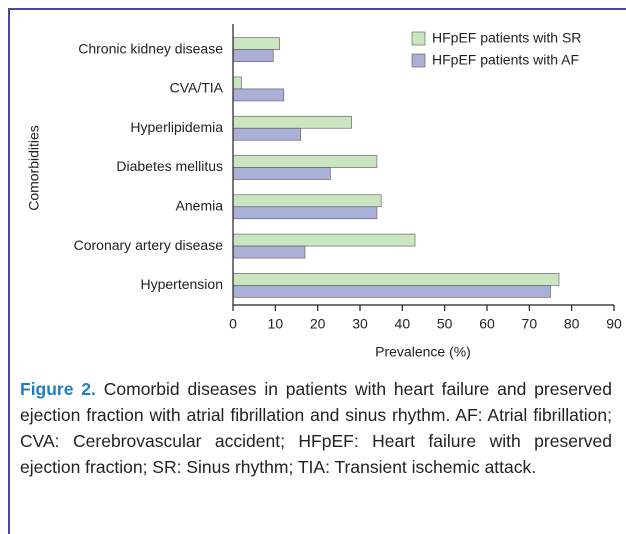  What do you see at coordinates (445, 324) in the screenshot?
I see `x-tick-label: 50` at bounding box center [445, 324].